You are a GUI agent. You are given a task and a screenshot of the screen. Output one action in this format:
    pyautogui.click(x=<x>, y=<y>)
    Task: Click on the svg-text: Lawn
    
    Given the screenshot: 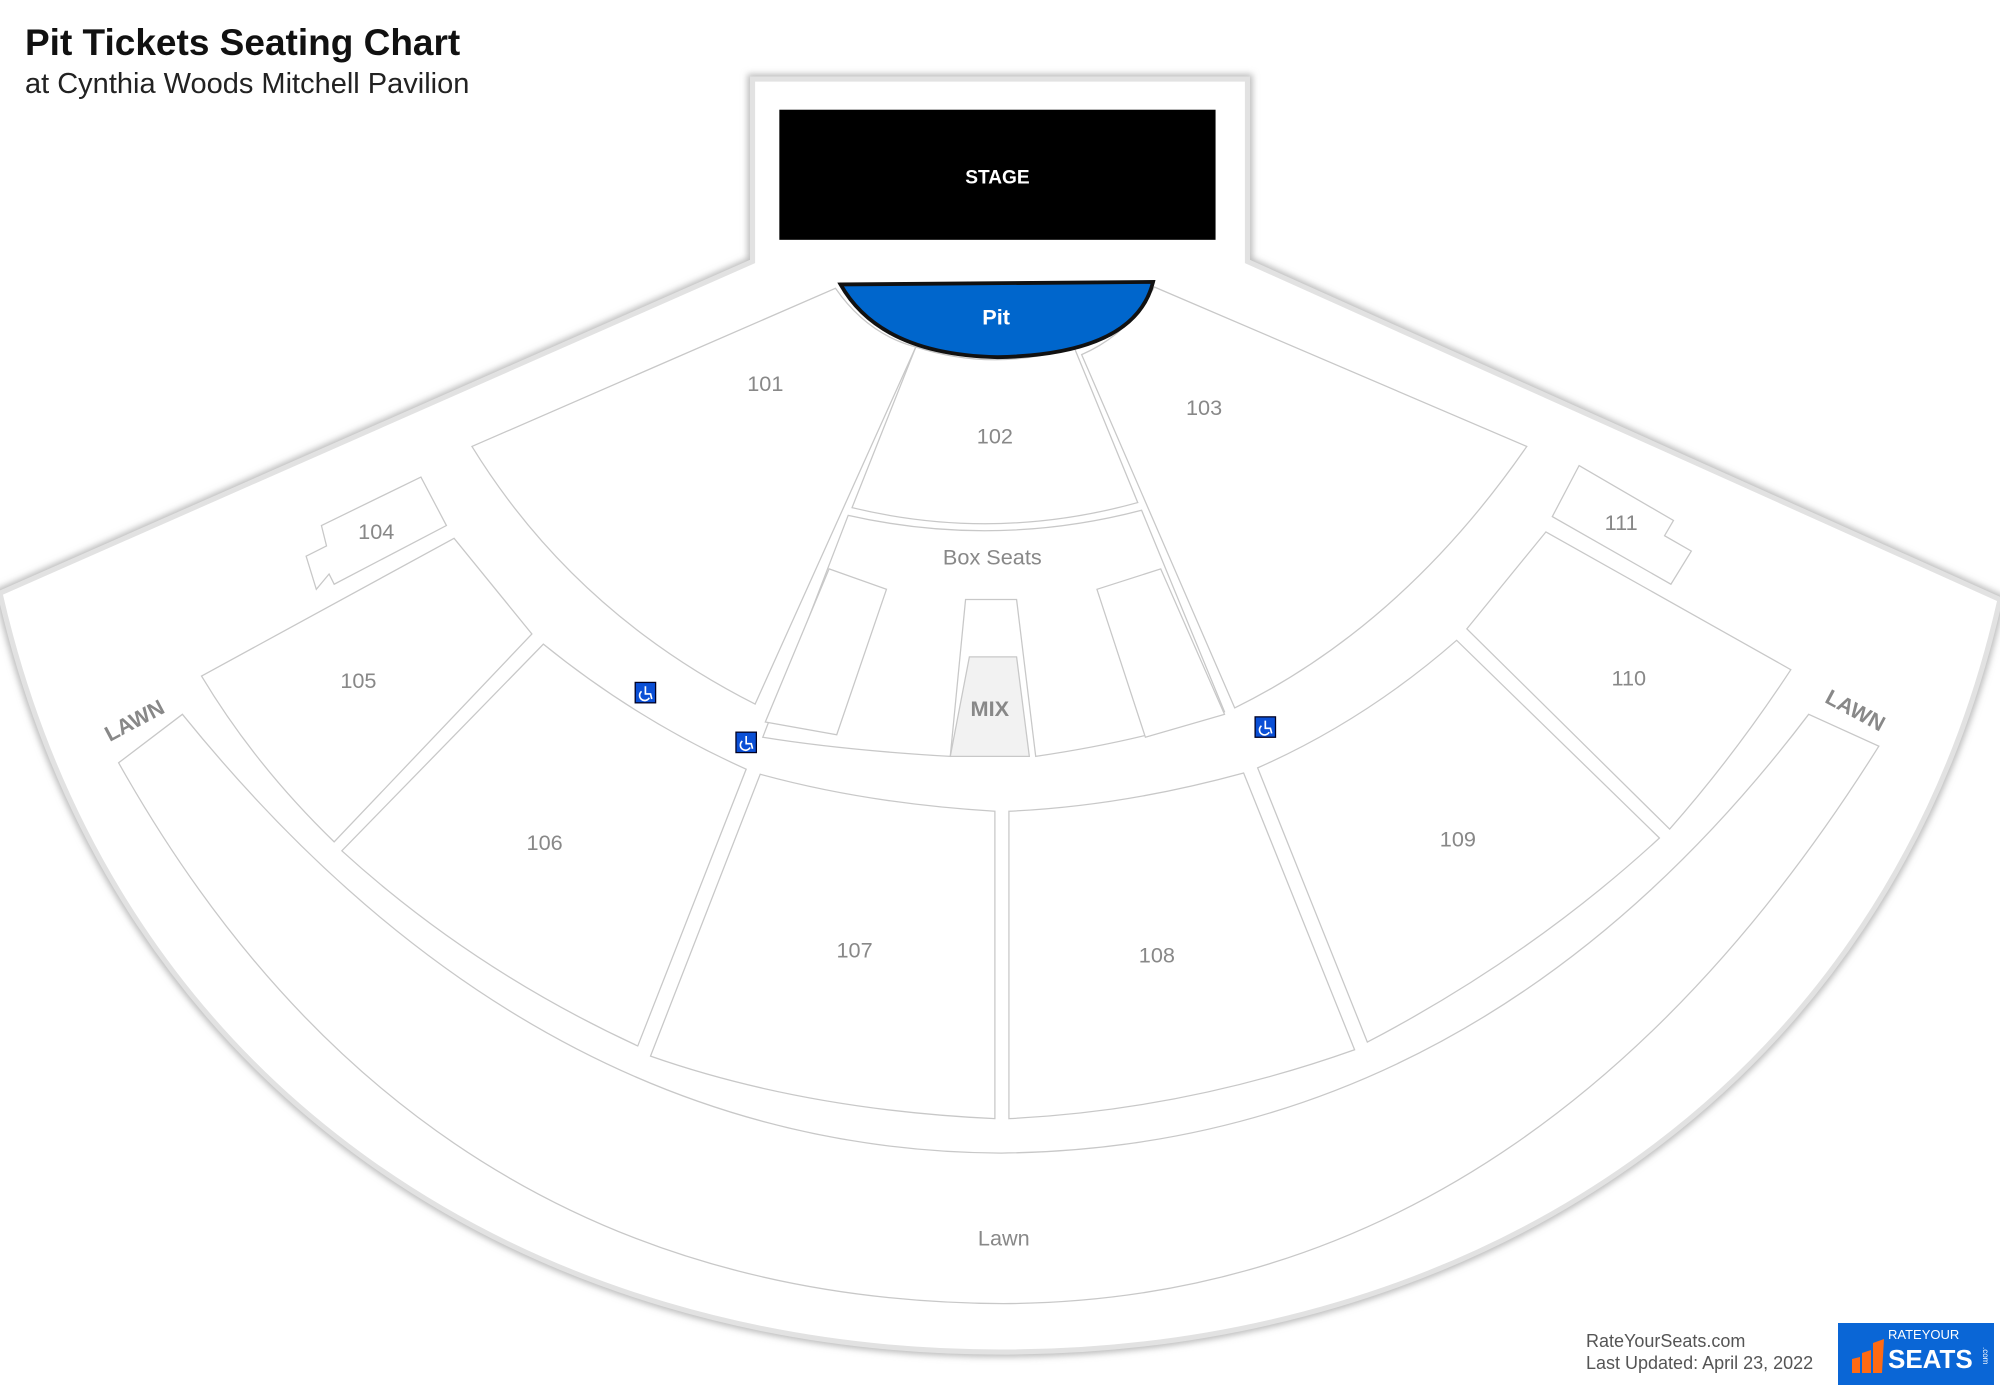 What is the action you would take?
    pyautogui.click(x=1004, y=1238)
    